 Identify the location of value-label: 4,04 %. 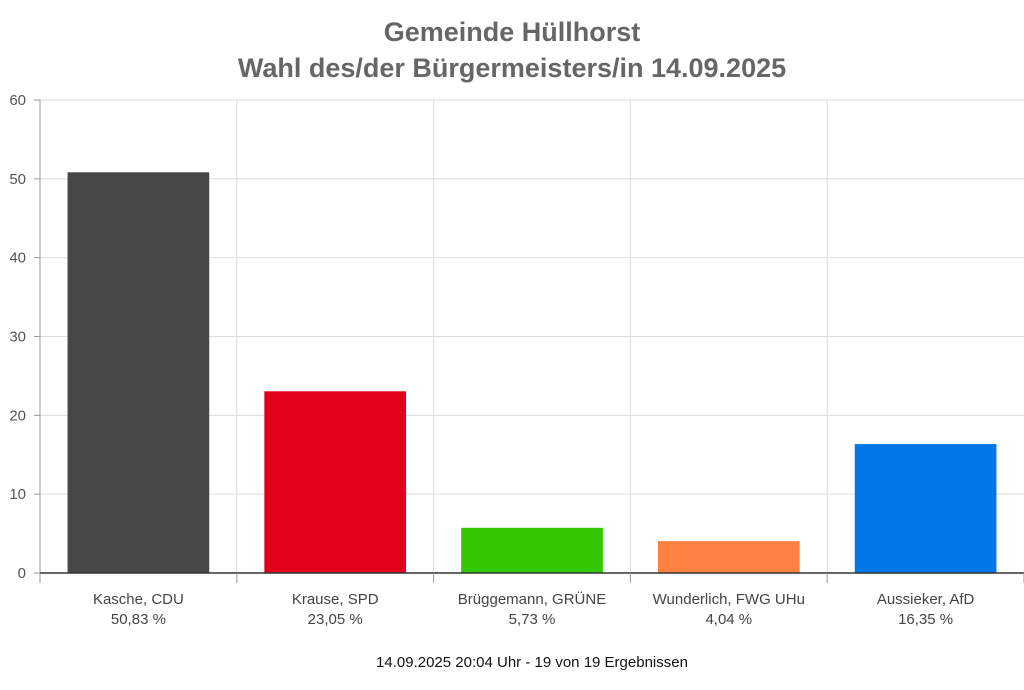
(728, 619).